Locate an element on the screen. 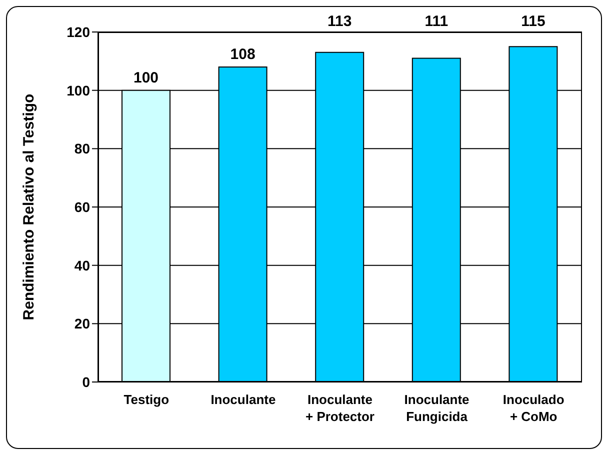  y-tick-label: 80 is located at coordinates (82, 148).